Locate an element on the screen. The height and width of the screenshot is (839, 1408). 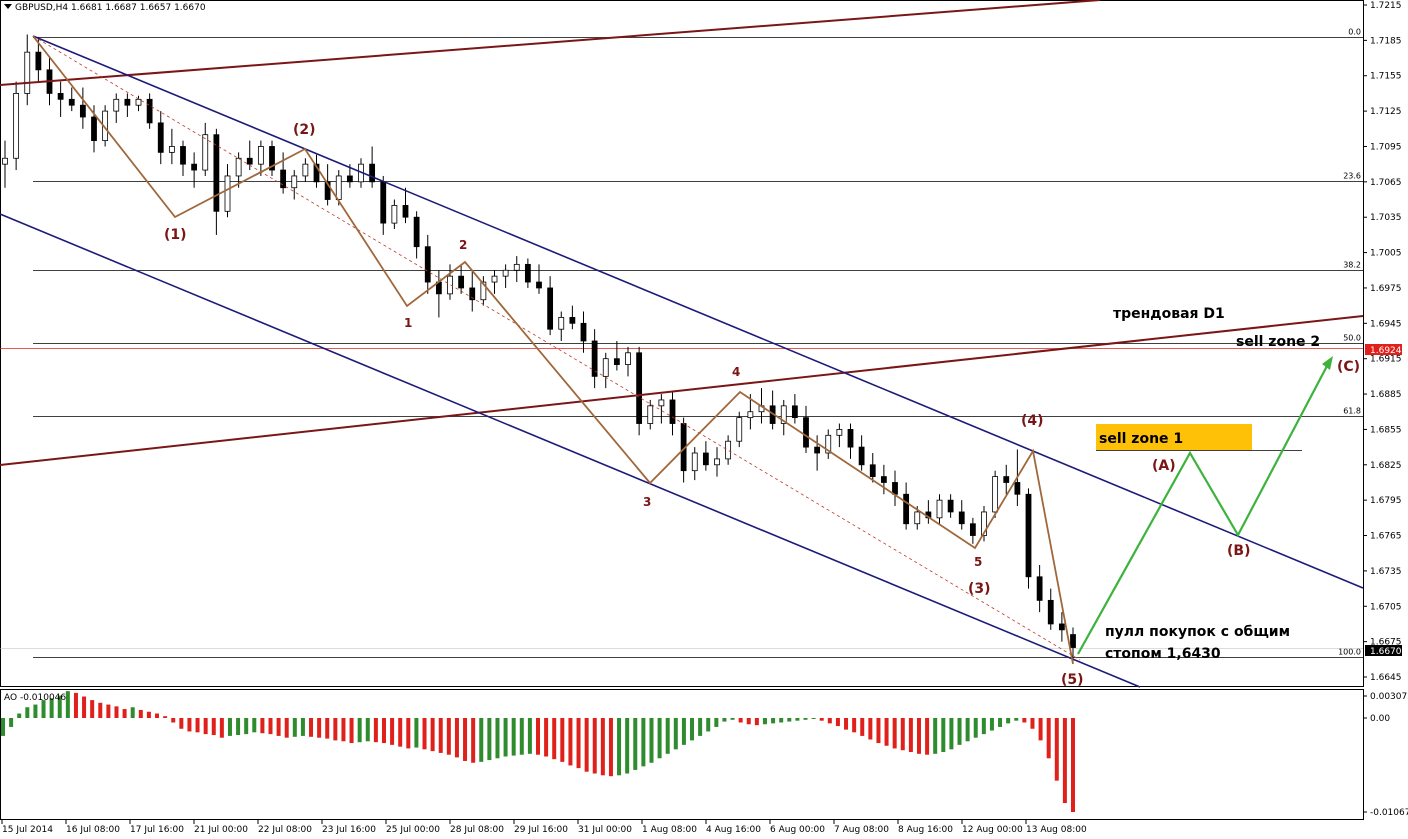
subwave-label-1: 1 is located at coordinates (408, 323).